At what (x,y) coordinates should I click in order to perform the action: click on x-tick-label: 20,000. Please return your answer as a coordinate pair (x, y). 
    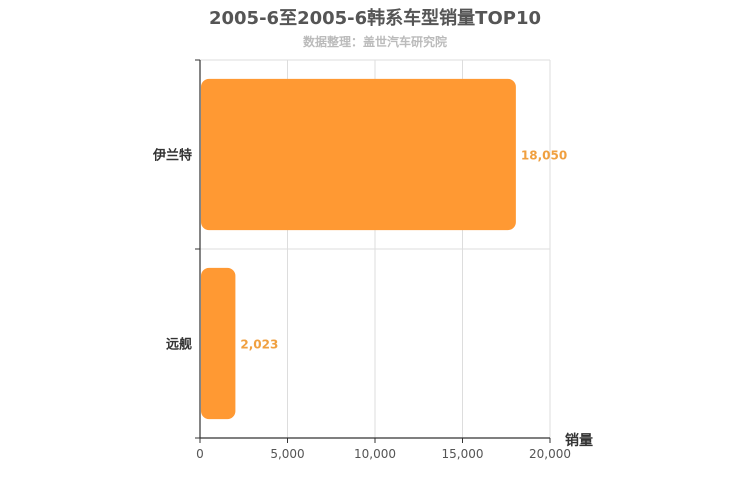
    Looking at the image, I should click on (550, 454).